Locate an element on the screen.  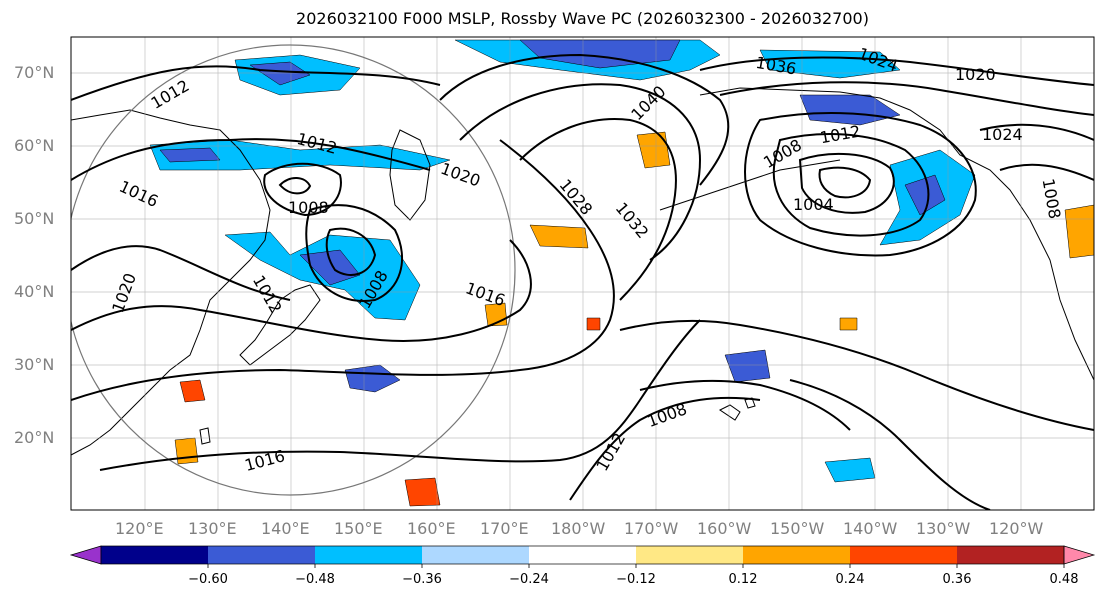
lon-tick-label: 140°W is located at coordinates (870, 528).